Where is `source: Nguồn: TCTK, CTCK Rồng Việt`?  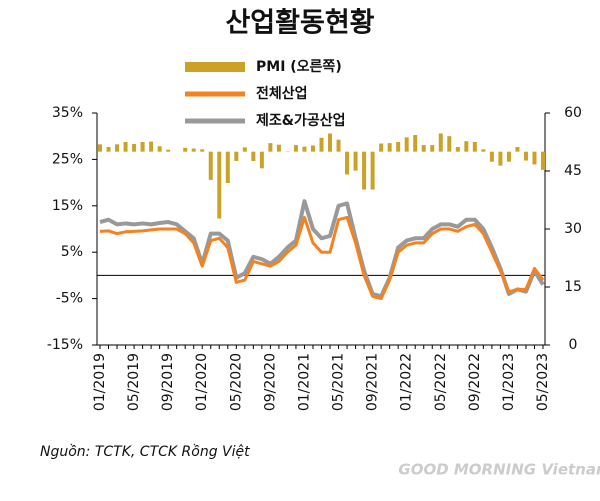 source: Nguồn: TCTK, CTCK Rồng Việt is located at coordinates (145, 451).